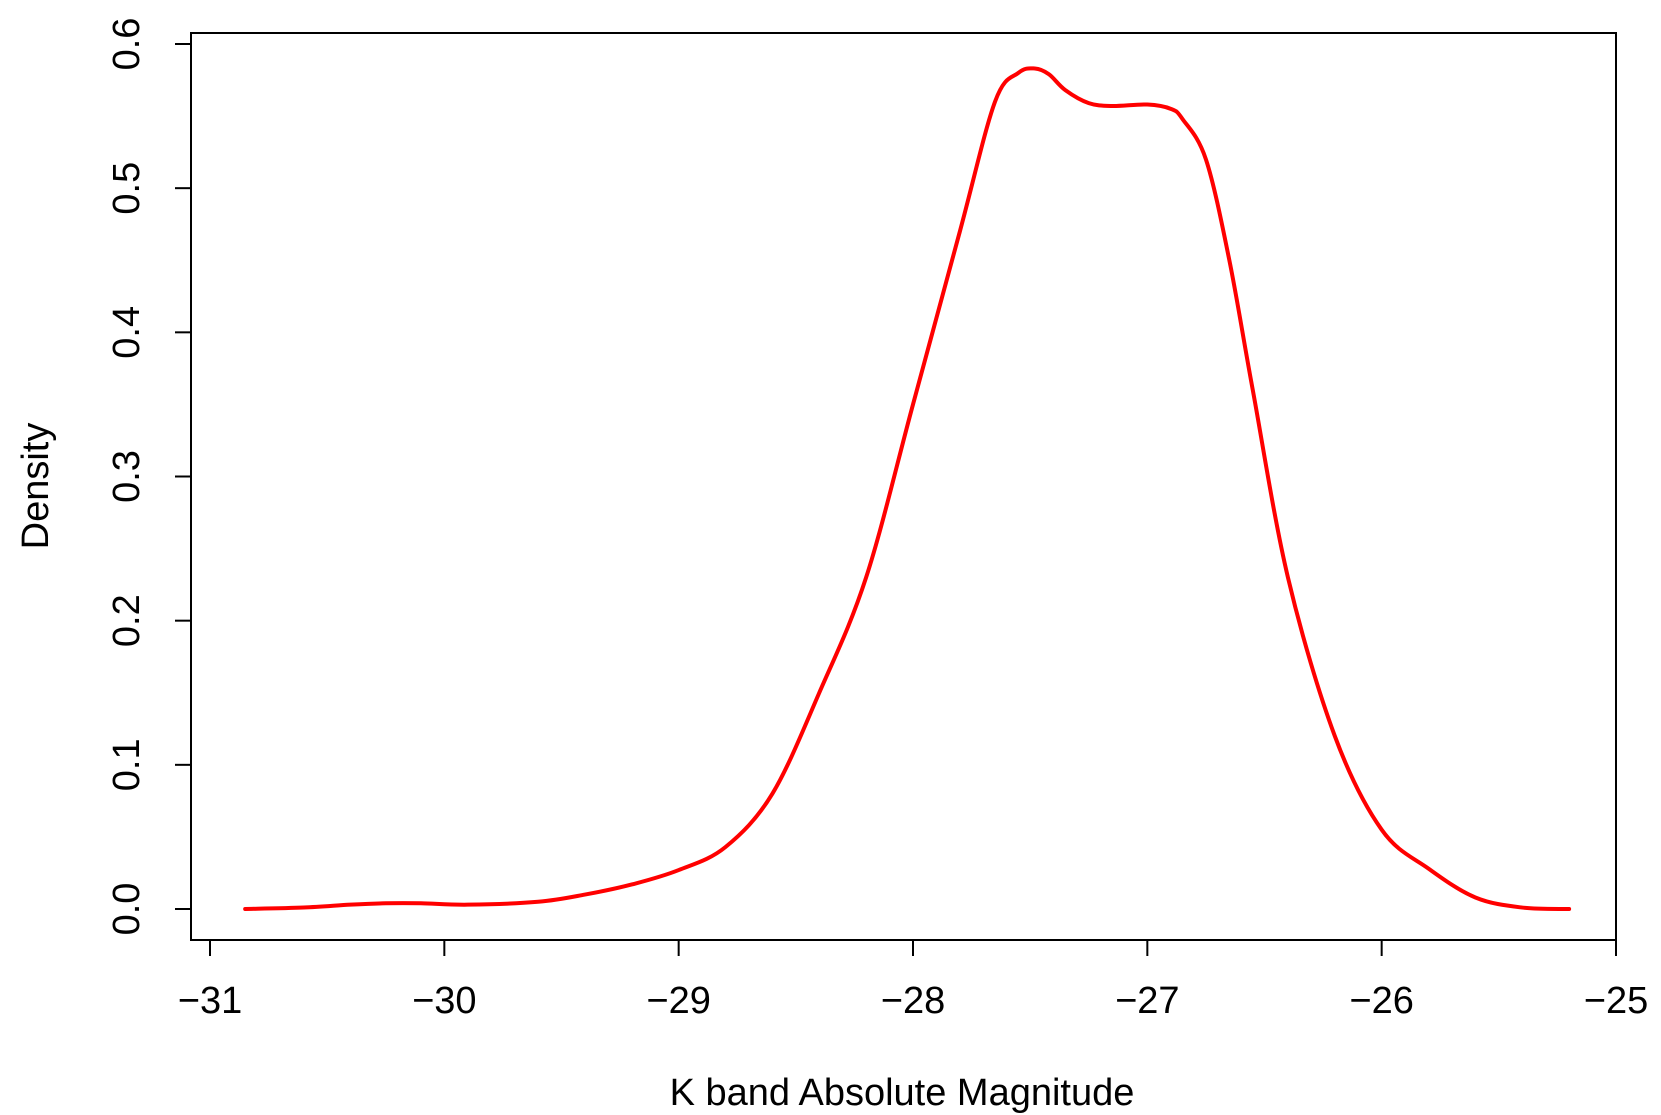 The image size is (1661, 1115). I want to click on y-tick-label: 0.5, so click(127, 188).